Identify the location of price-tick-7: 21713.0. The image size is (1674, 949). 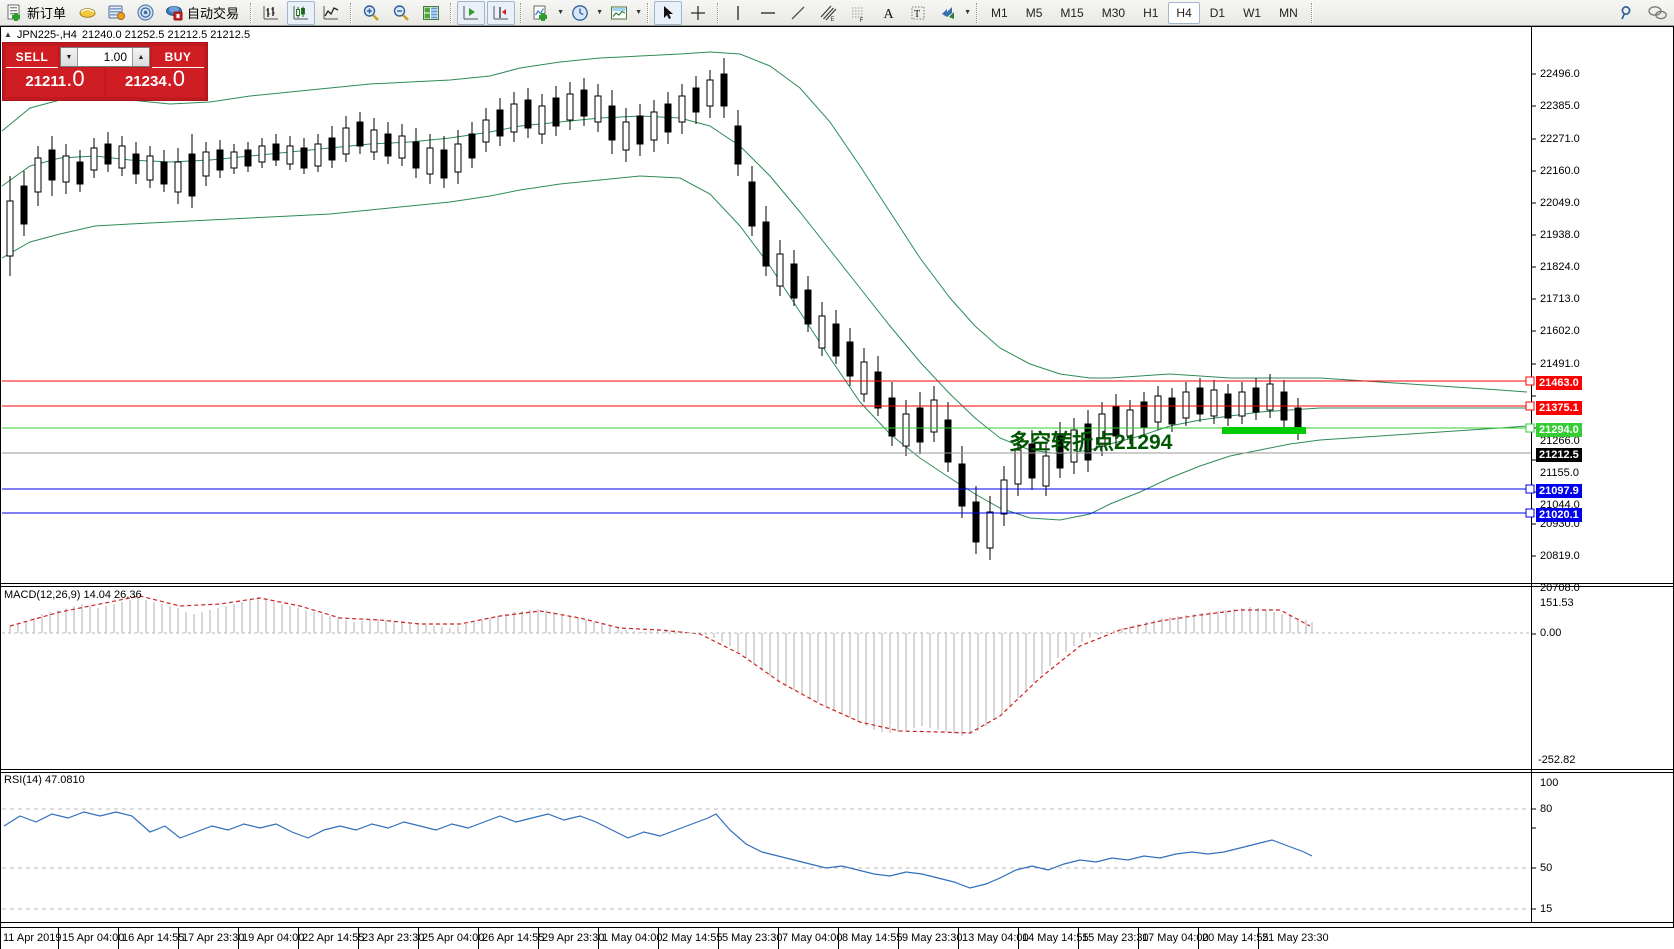
(1560, 299).